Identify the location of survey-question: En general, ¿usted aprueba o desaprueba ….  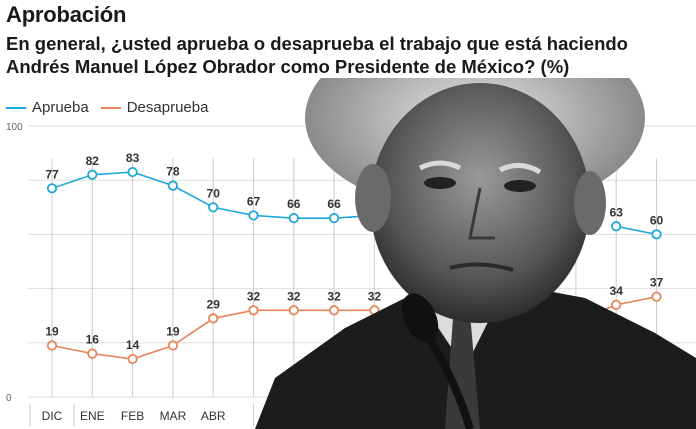
(317, 55).